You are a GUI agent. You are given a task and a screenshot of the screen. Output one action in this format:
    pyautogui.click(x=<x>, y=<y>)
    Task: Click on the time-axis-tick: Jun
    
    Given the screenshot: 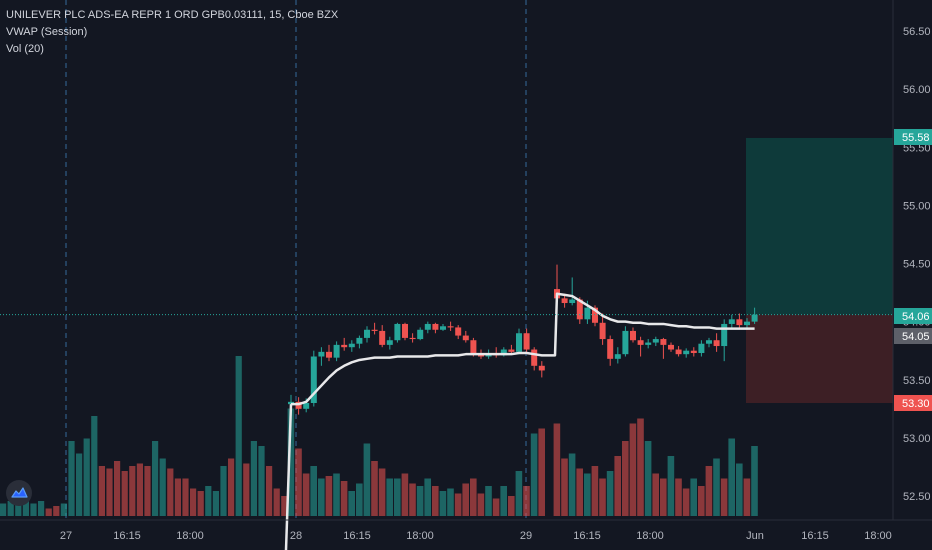 What is the action you would take?
    pyautogui.click(x=755, y=536)
    